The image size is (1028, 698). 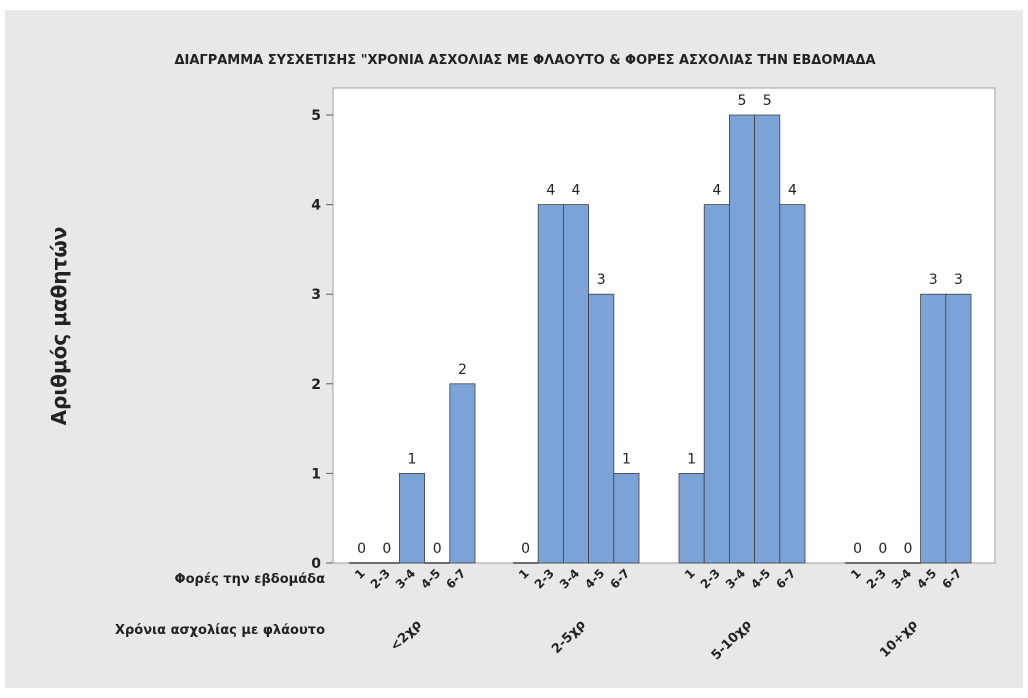 What do you see at coordinates (316, 206) in the screenshot?
I see `y-tick-label: 4` at bounding box center [316, 206].